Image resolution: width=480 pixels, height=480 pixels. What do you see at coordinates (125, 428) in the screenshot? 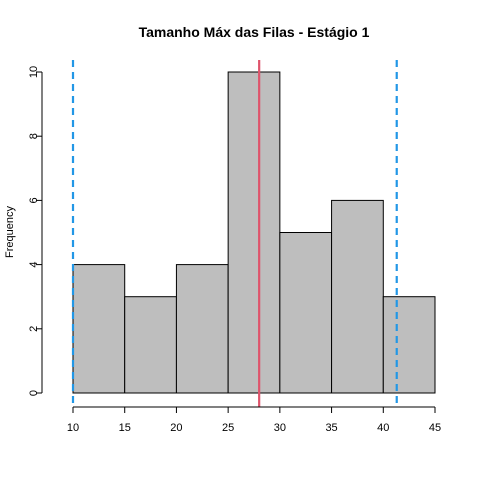
I see `x-tick-label: 15` at bounding box center [125, 428].